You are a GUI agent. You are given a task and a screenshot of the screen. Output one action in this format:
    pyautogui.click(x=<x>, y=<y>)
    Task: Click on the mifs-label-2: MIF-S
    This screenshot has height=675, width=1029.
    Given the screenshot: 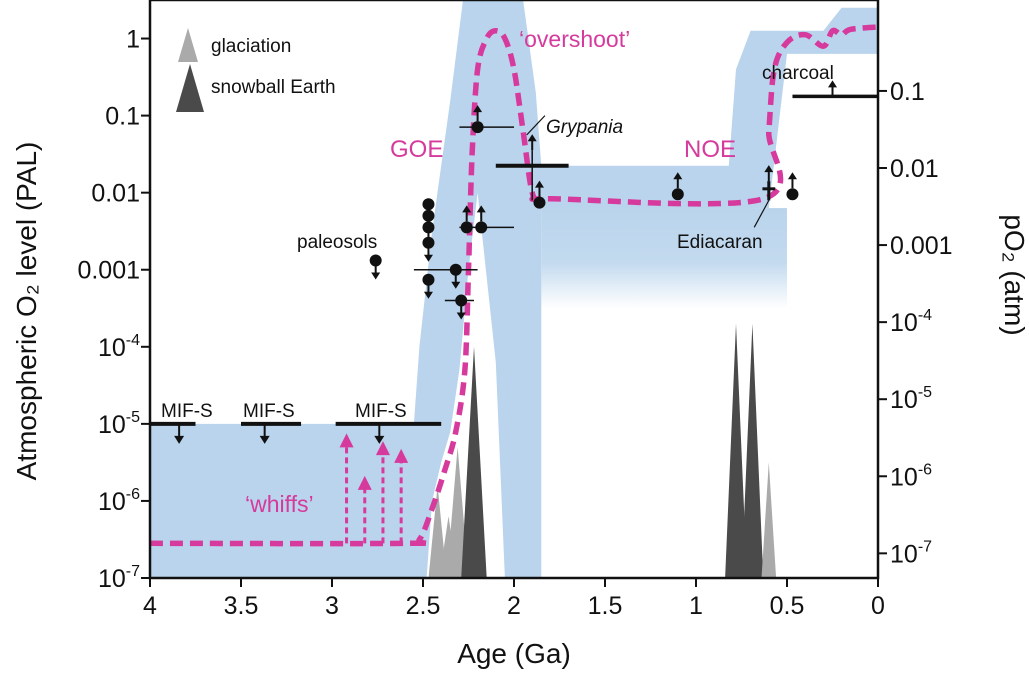 What is the action you would take?
    pyautogui.click(x=269, y=411)
    